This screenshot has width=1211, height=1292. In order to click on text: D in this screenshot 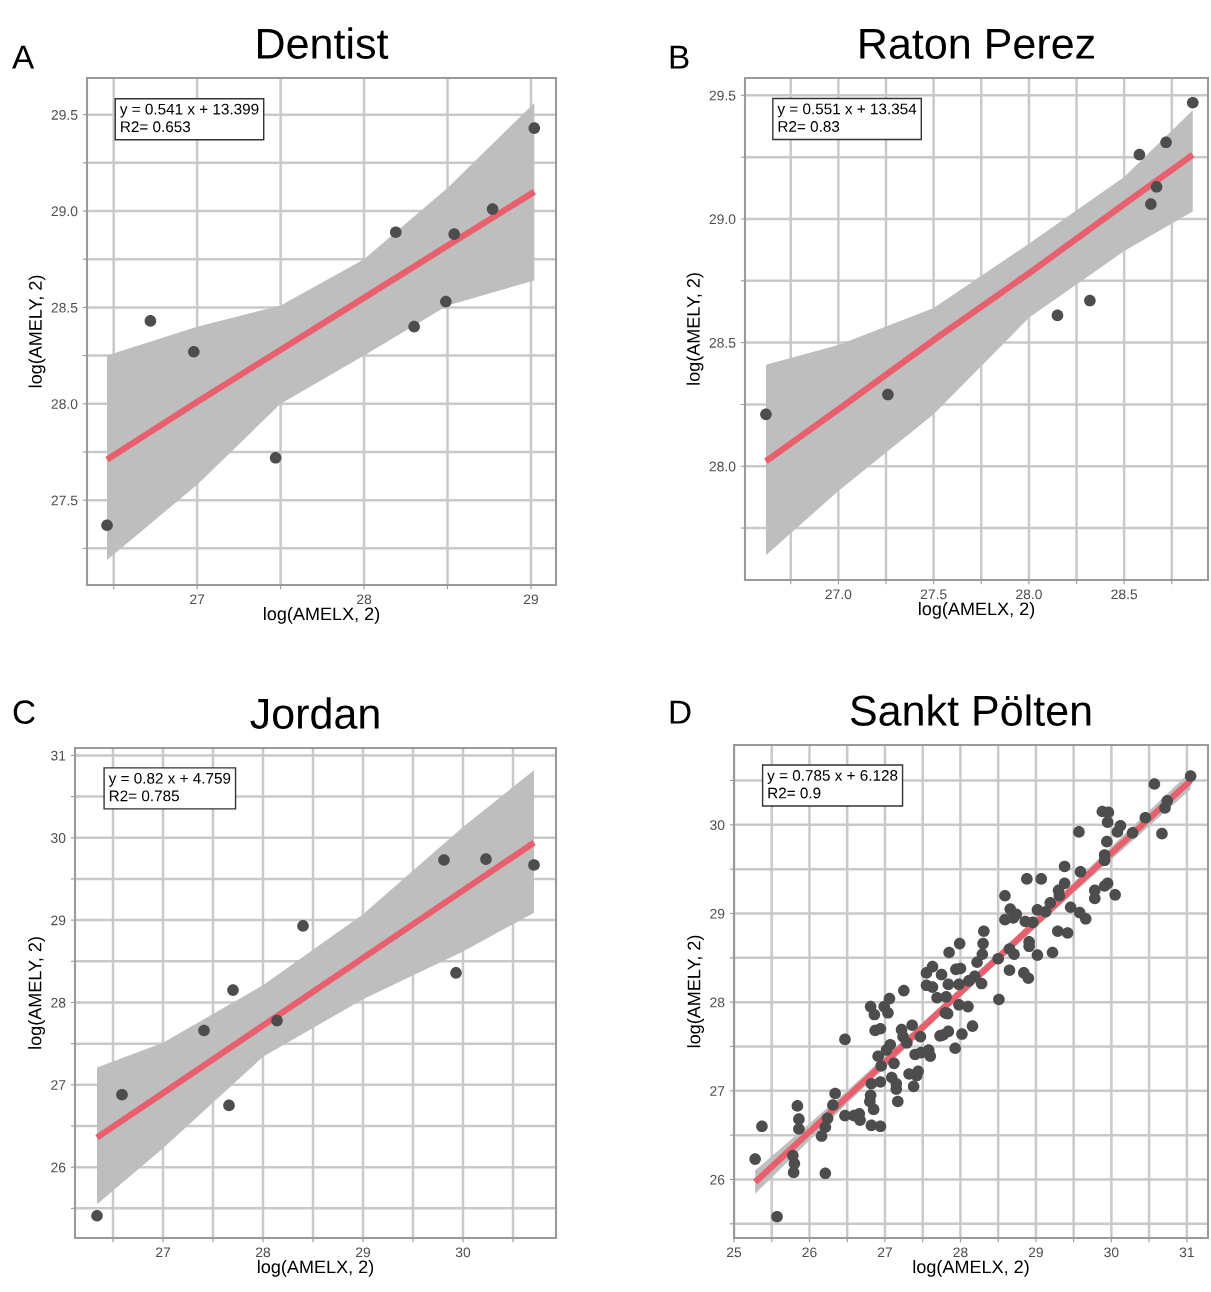, I will do `click(680, 712)`.